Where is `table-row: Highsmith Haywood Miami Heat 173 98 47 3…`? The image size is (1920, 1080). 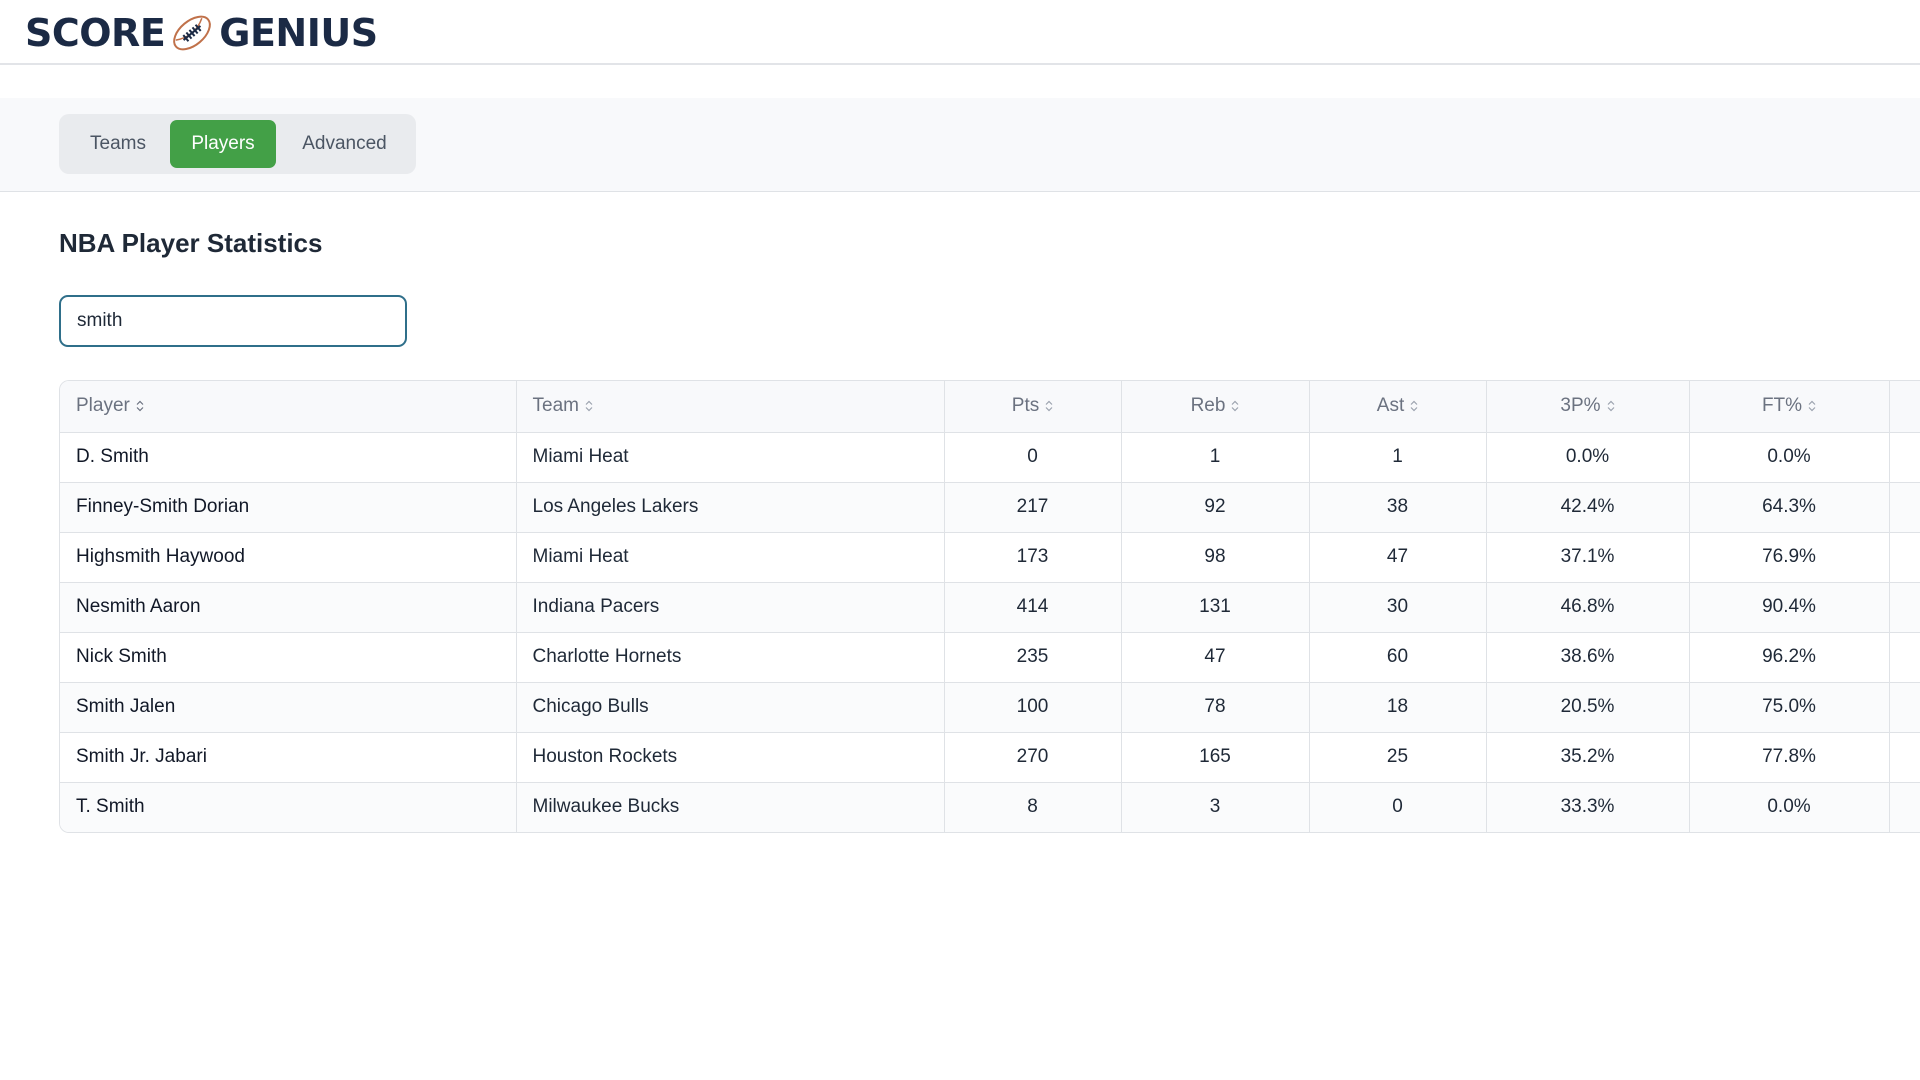 table-row: Highsmith Haywood Miami Heat 173 98 47 3… is located at coordinates (990, 557).